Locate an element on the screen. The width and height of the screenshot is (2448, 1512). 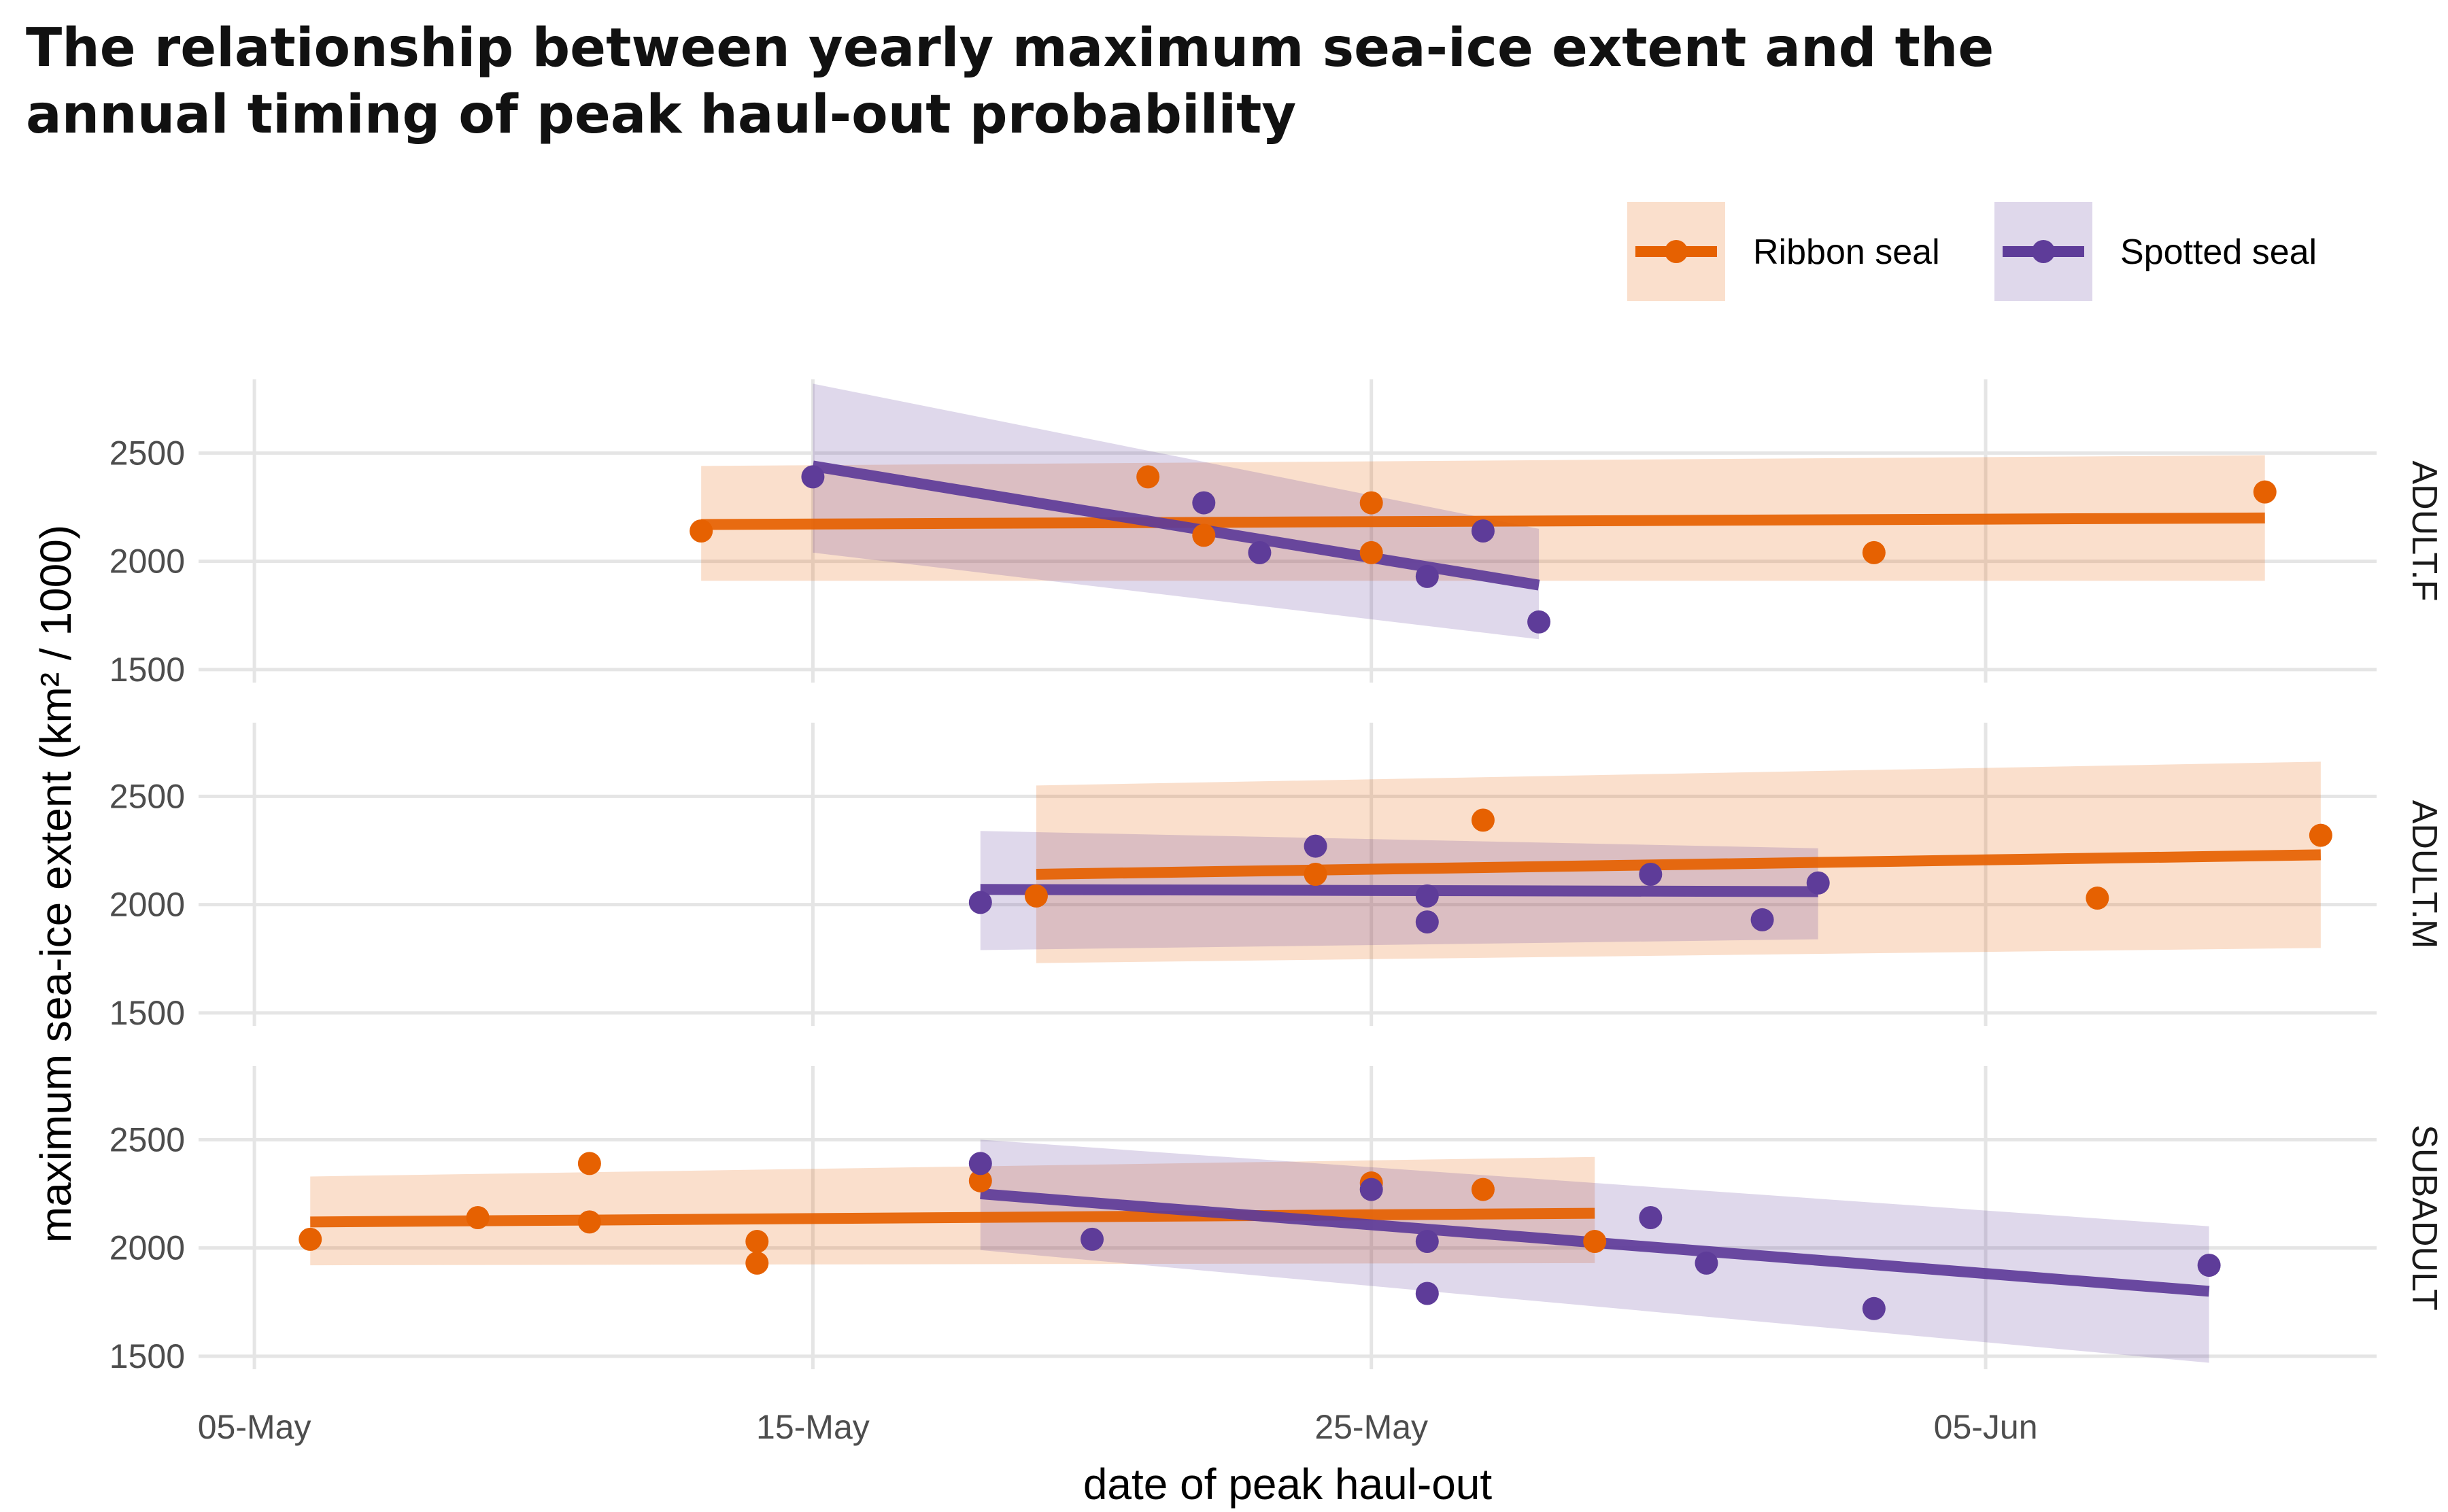
confidence-band-ribbon-seal is located at coordinates (953, 1211).